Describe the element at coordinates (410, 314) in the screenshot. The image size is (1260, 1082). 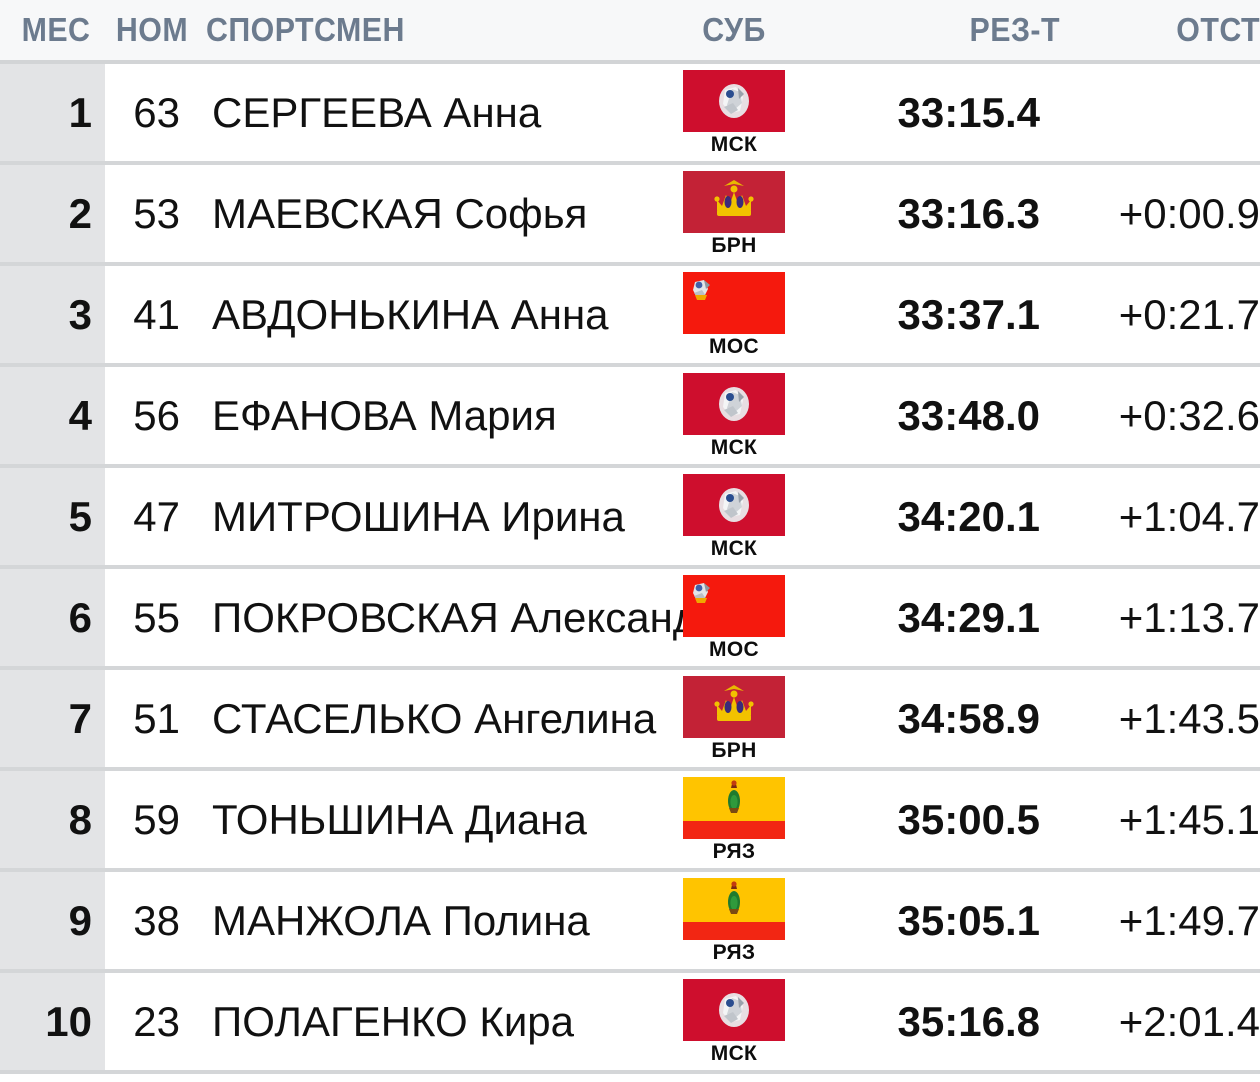
I see `cell-athlete-name: АВДОНЬКИНА Анна` at that location.